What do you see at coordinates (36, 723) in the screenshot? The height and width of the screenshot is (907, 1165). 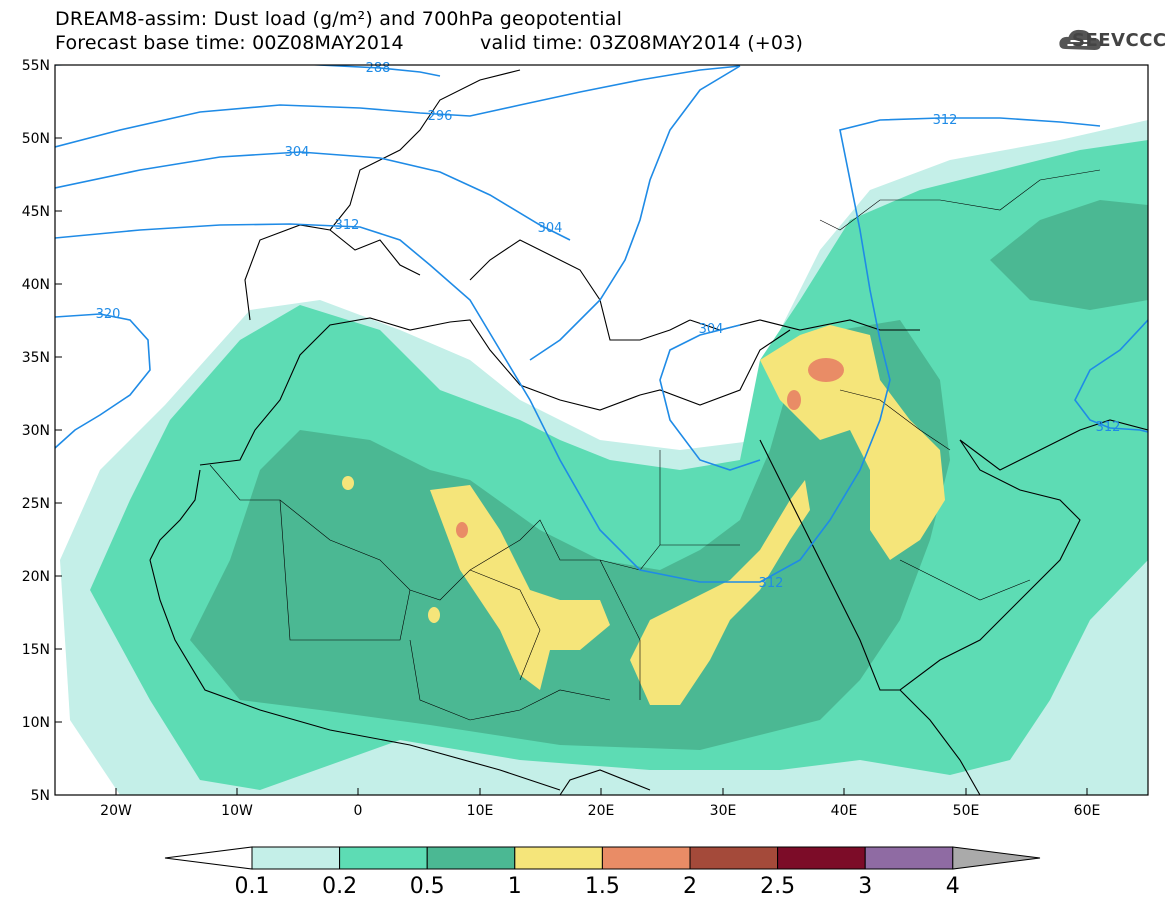 I see `lat-label: 10N` at bounding box center [36, 723].